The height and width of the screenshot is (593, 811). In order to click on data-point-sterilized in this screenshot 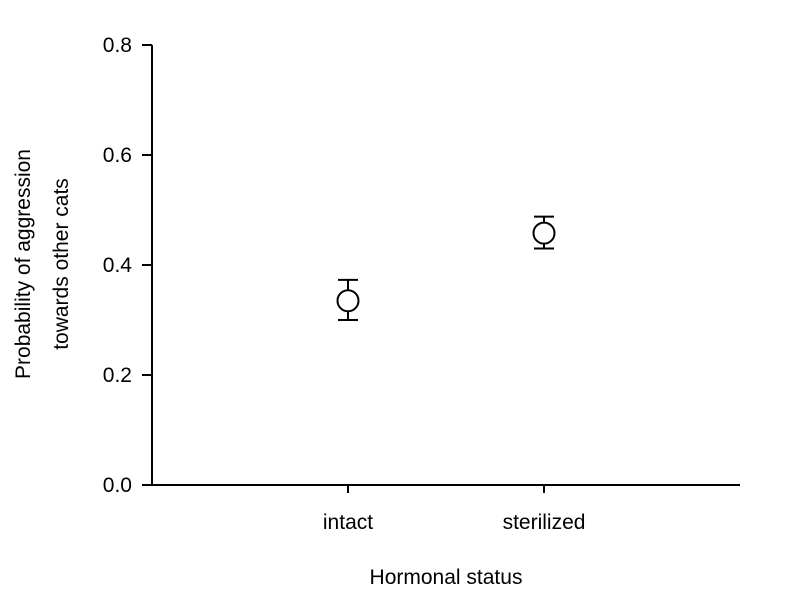, I will do `click(544, 232)`.